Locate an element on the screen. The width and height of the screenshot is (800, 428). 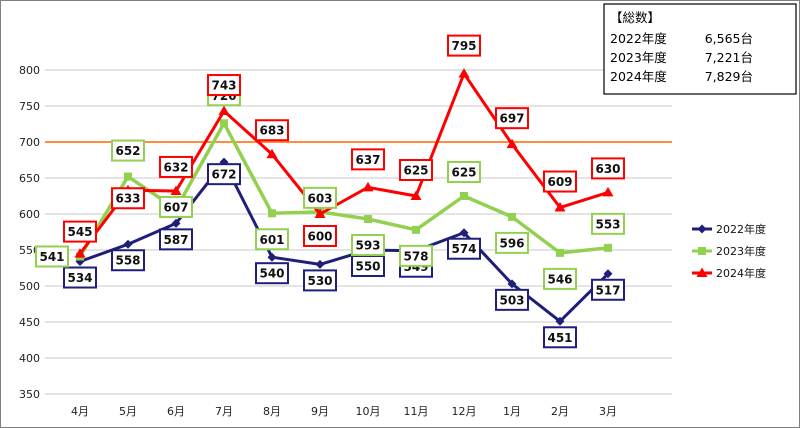
label-3-1: 545 is located at coordinates (80, 231).